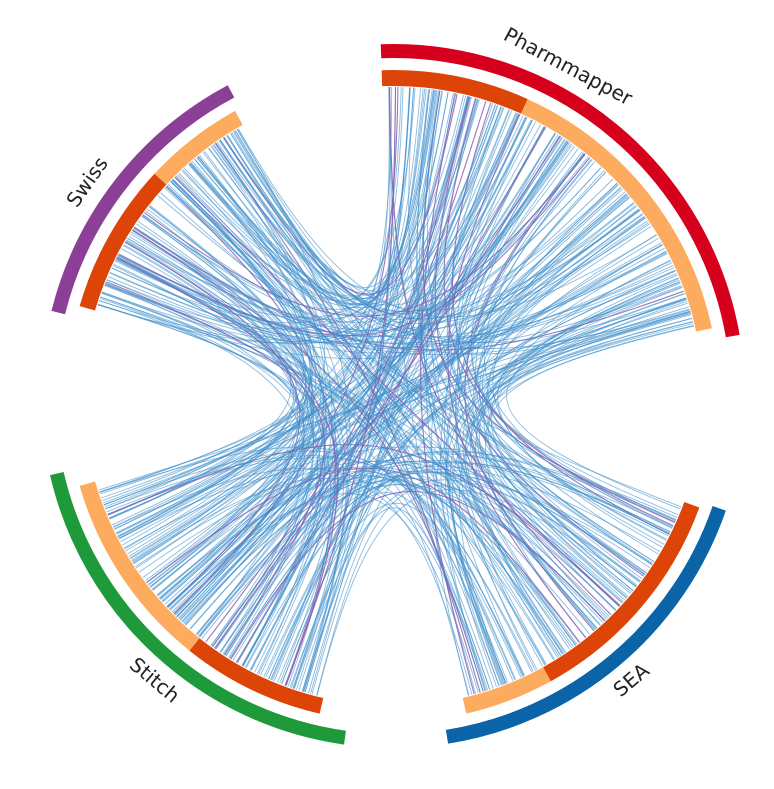  I want to click on segment-stitch: Stitch, so click(198, 608).